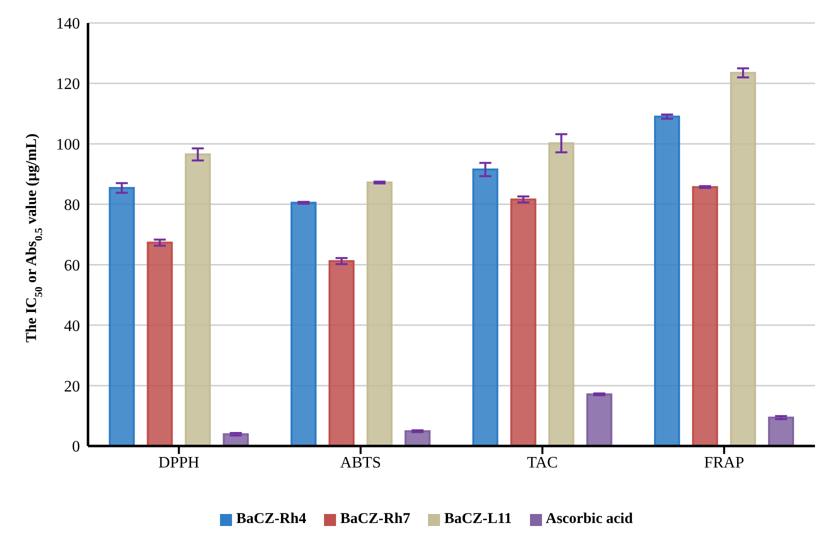 The image size is (833, 546). I want to click on y-tick-label: 120, so click(68, 85).